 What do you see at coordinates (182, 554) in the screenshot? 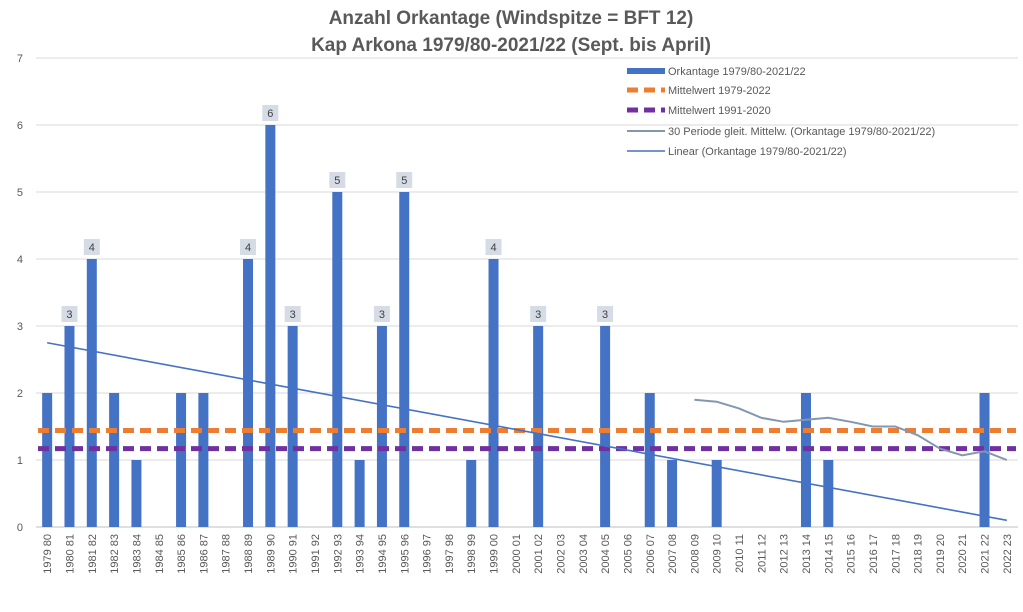
I see `x-tick-label: 1985 86` at bounding box center [182, 554].